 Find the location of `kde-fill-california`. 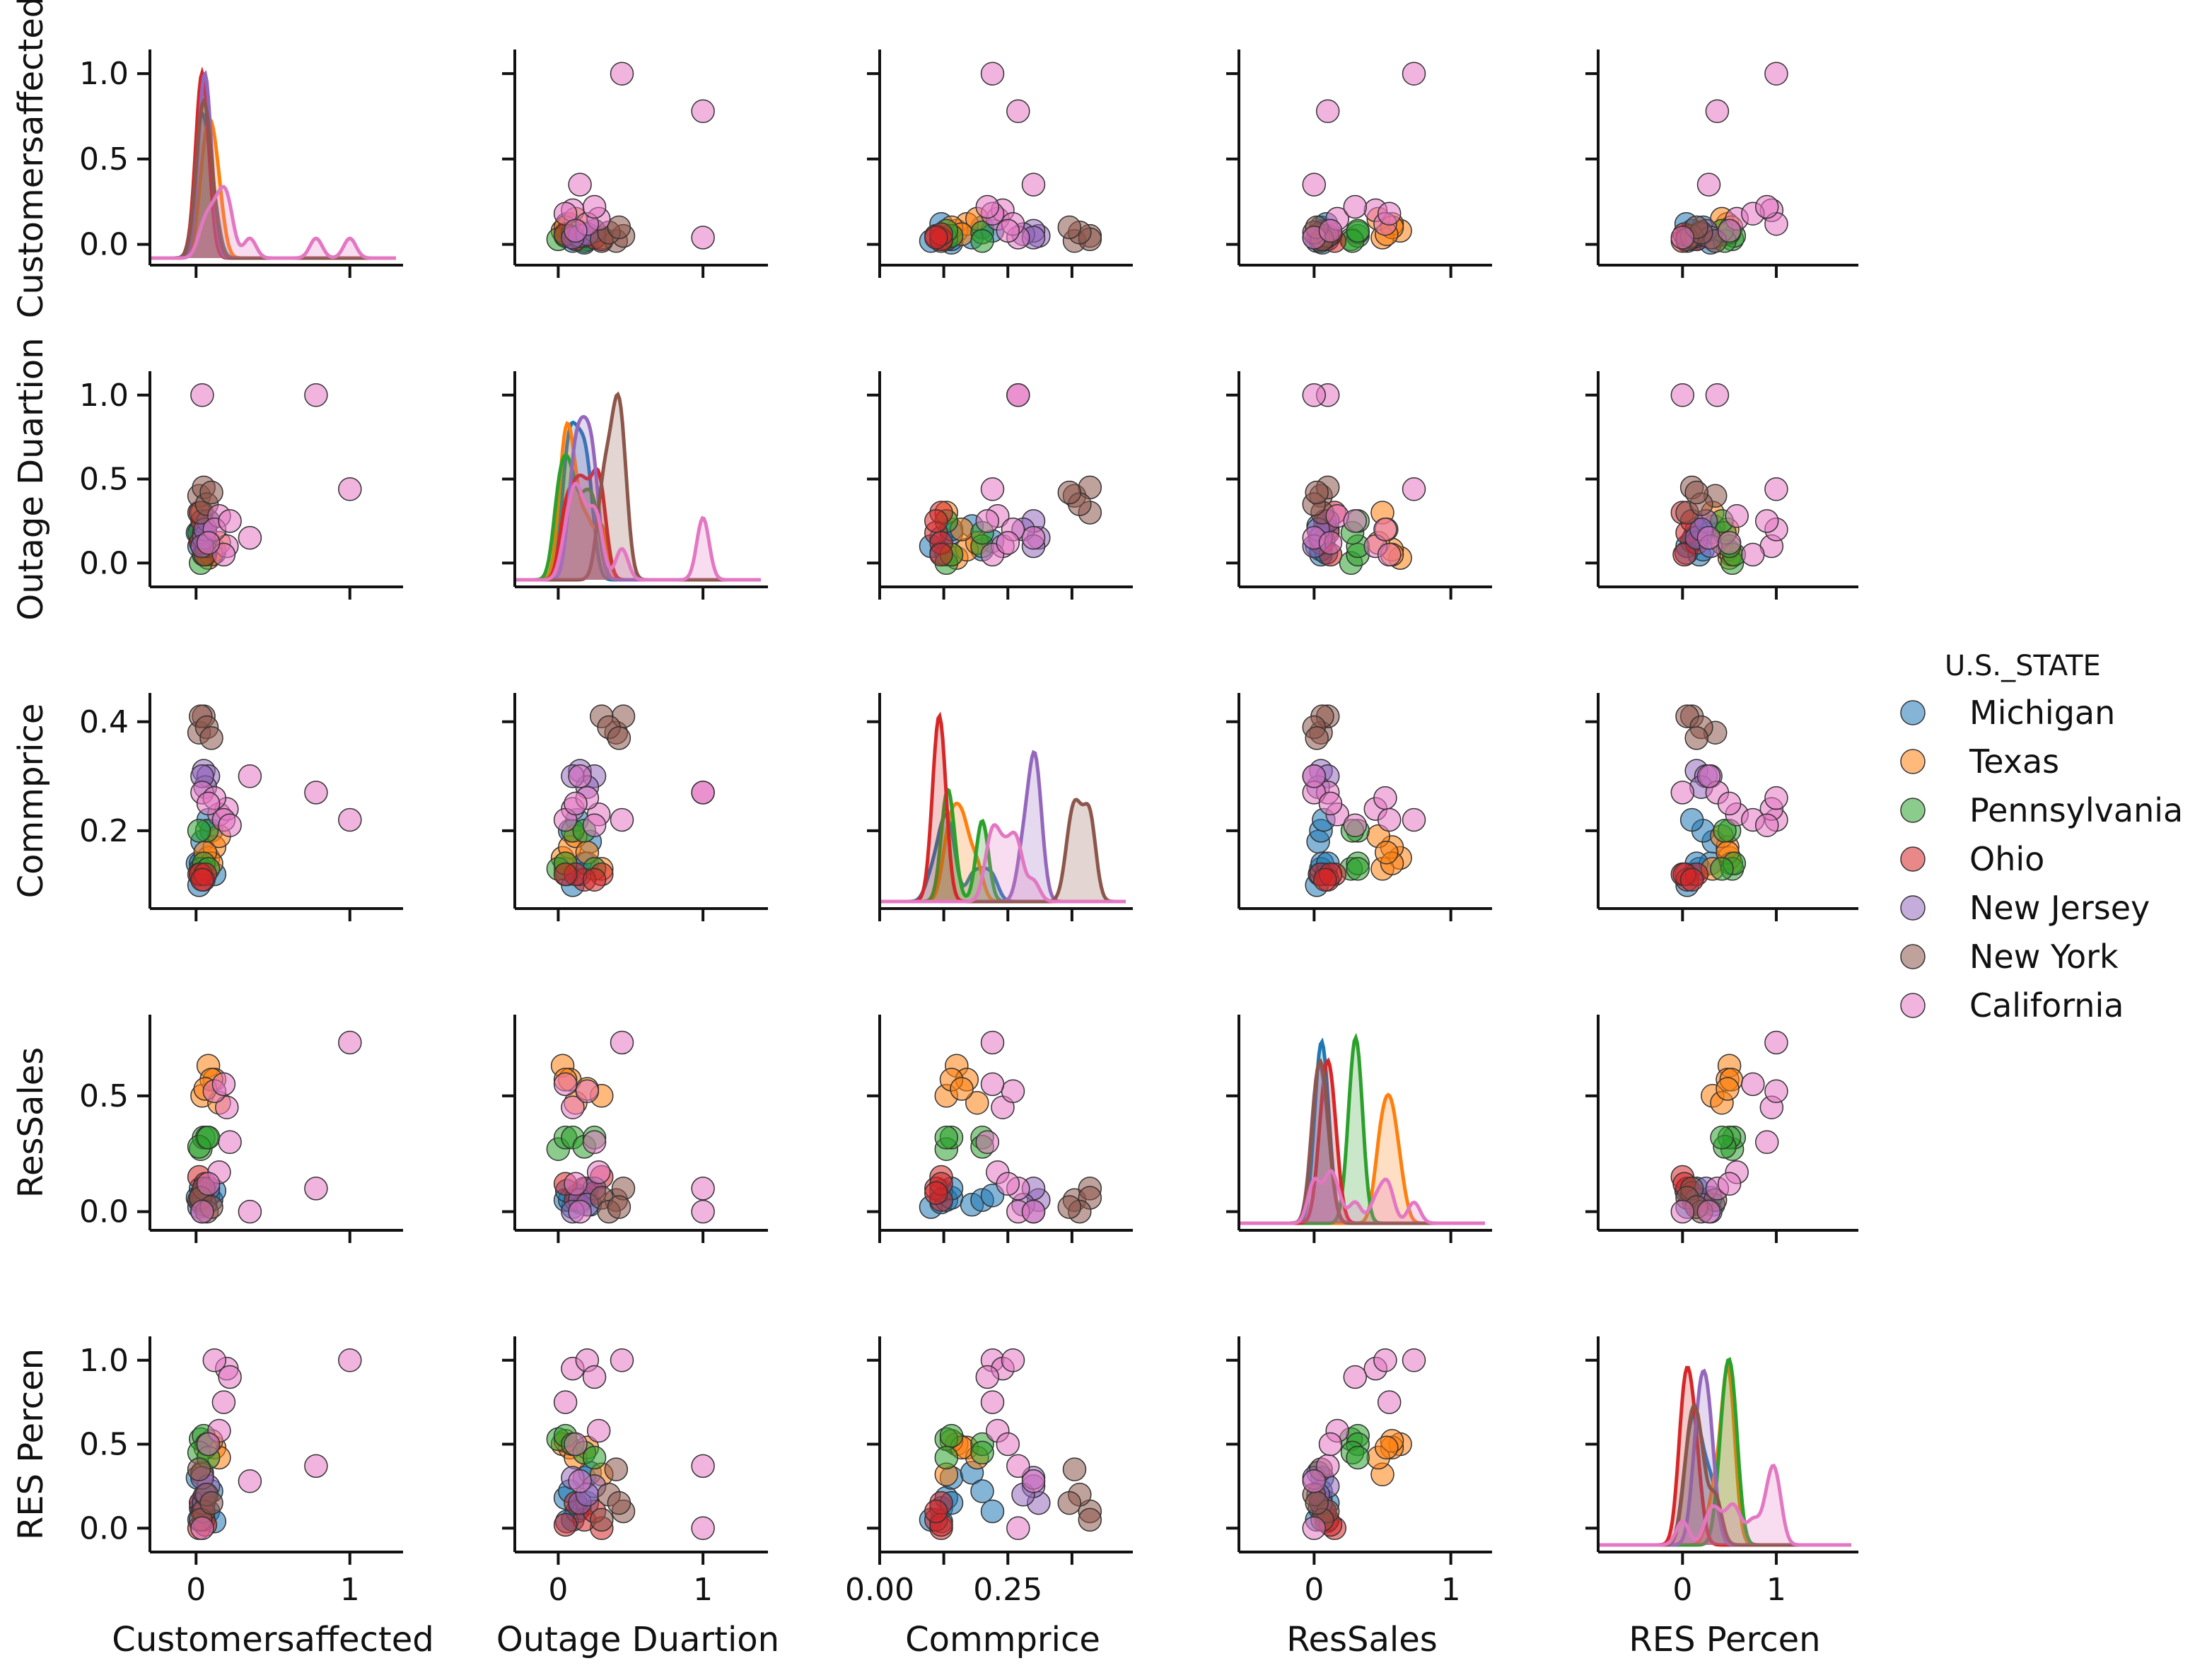

kde-fill-california is located at coordinates (1724, 1505).